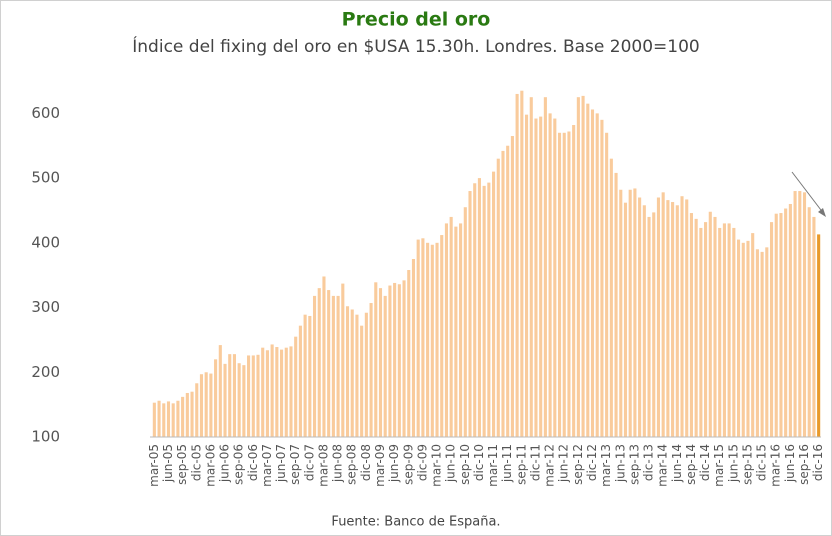 The width and height of the screenshot is (832, 536). I want to click on x-tick-label: dic-12, so click(592, 462).